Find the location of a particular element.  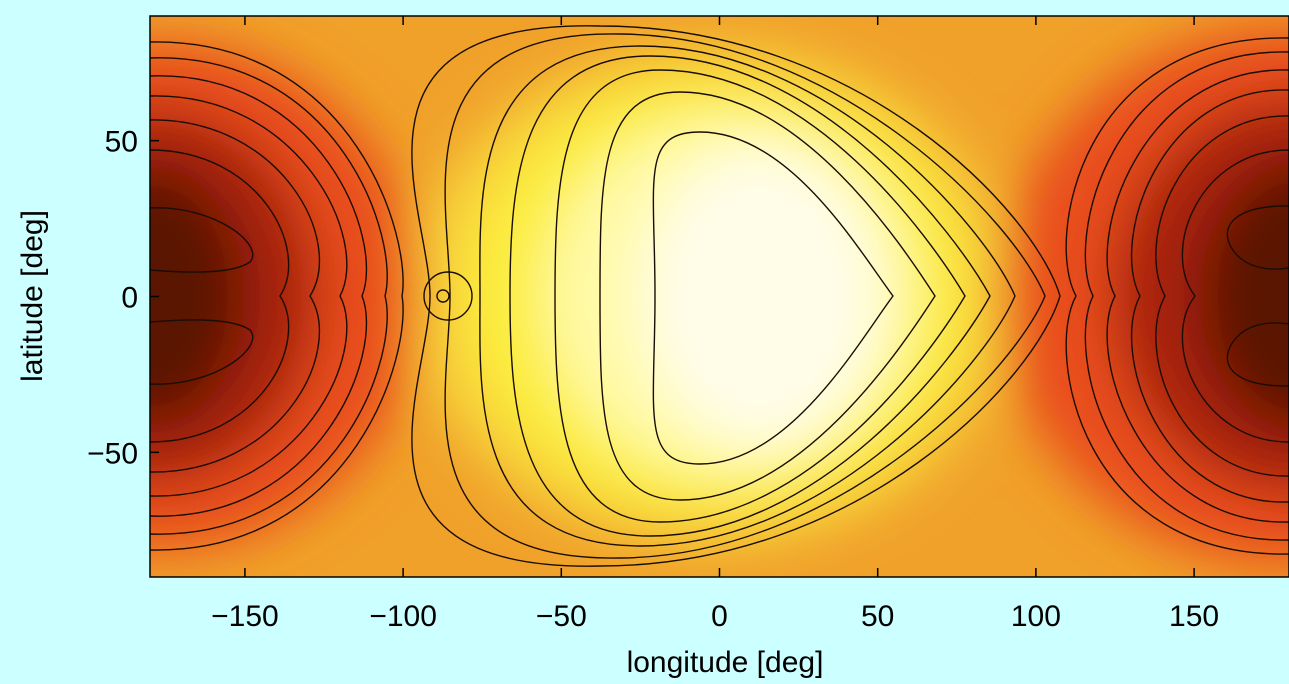

x-tick-label: 50 is located at coordinates (877, 616).